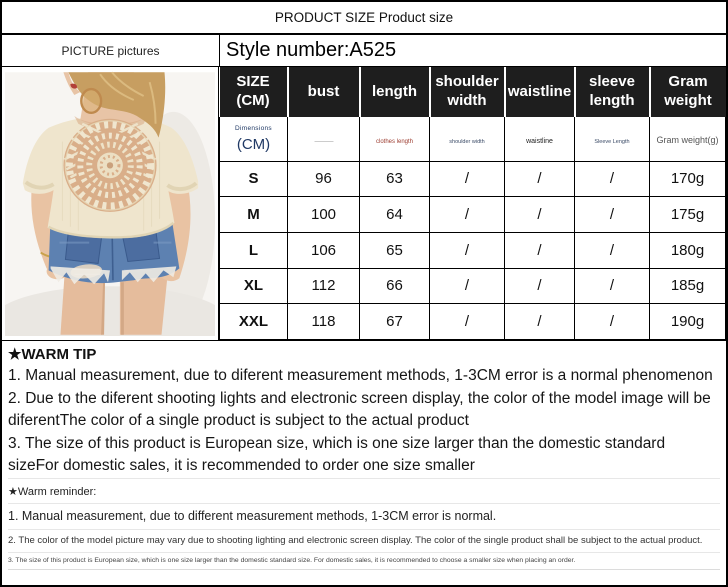  I want to click on subheader-gram-weight: Gram weight(g), so click(687, 139).